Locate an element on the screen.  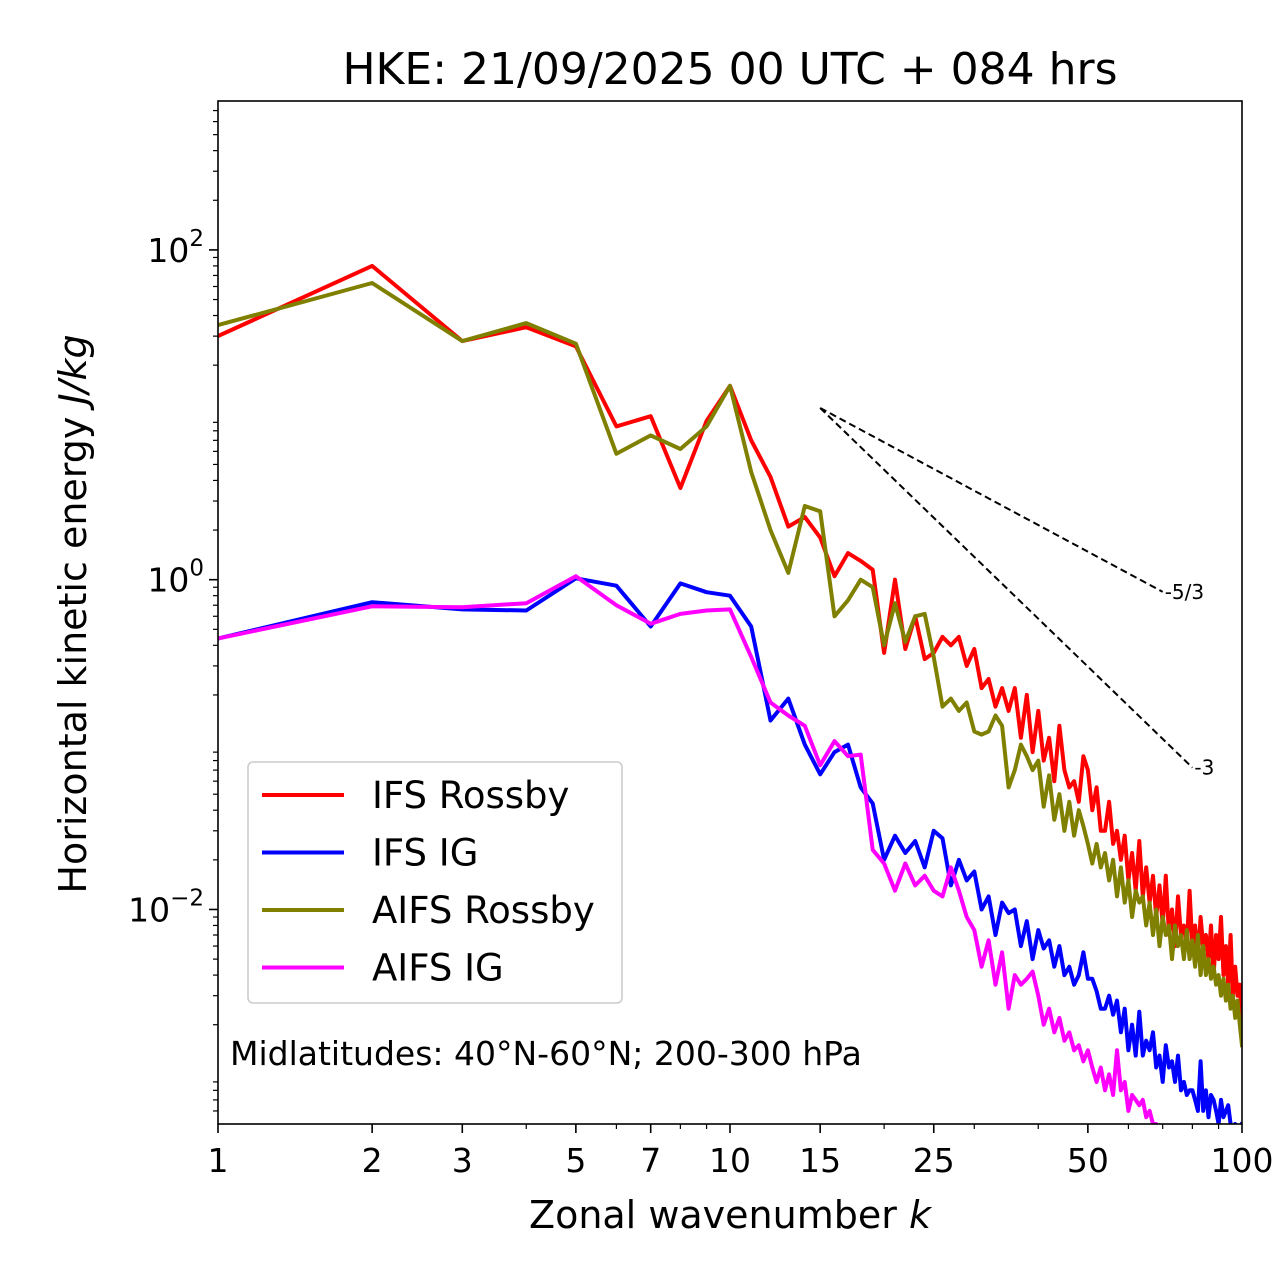
x-tick-label: 3 is located at coordinates (462, 1160).